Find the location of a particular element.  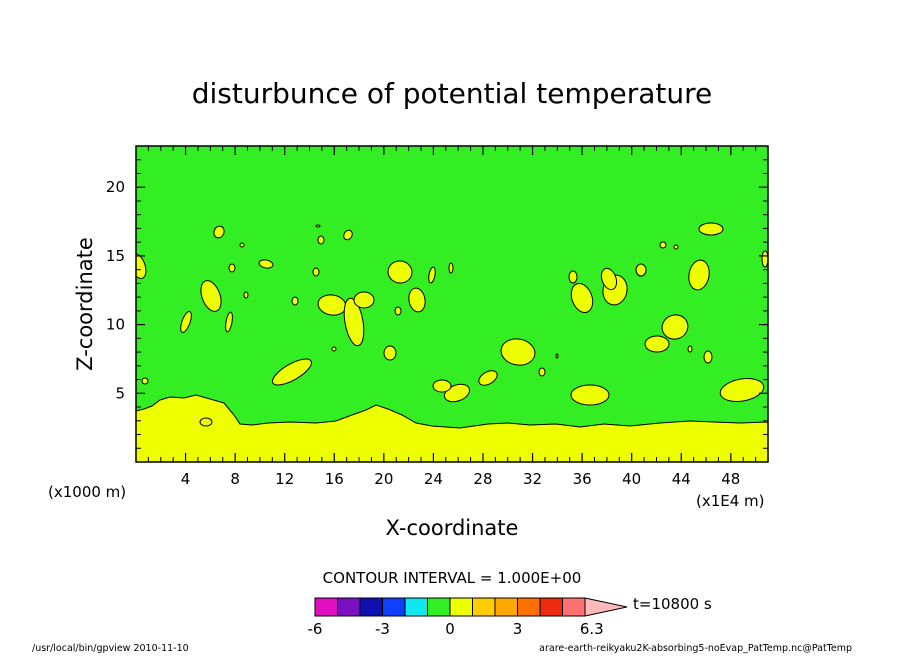

x-tick-label: 44 is located at coordinates (681, 479).